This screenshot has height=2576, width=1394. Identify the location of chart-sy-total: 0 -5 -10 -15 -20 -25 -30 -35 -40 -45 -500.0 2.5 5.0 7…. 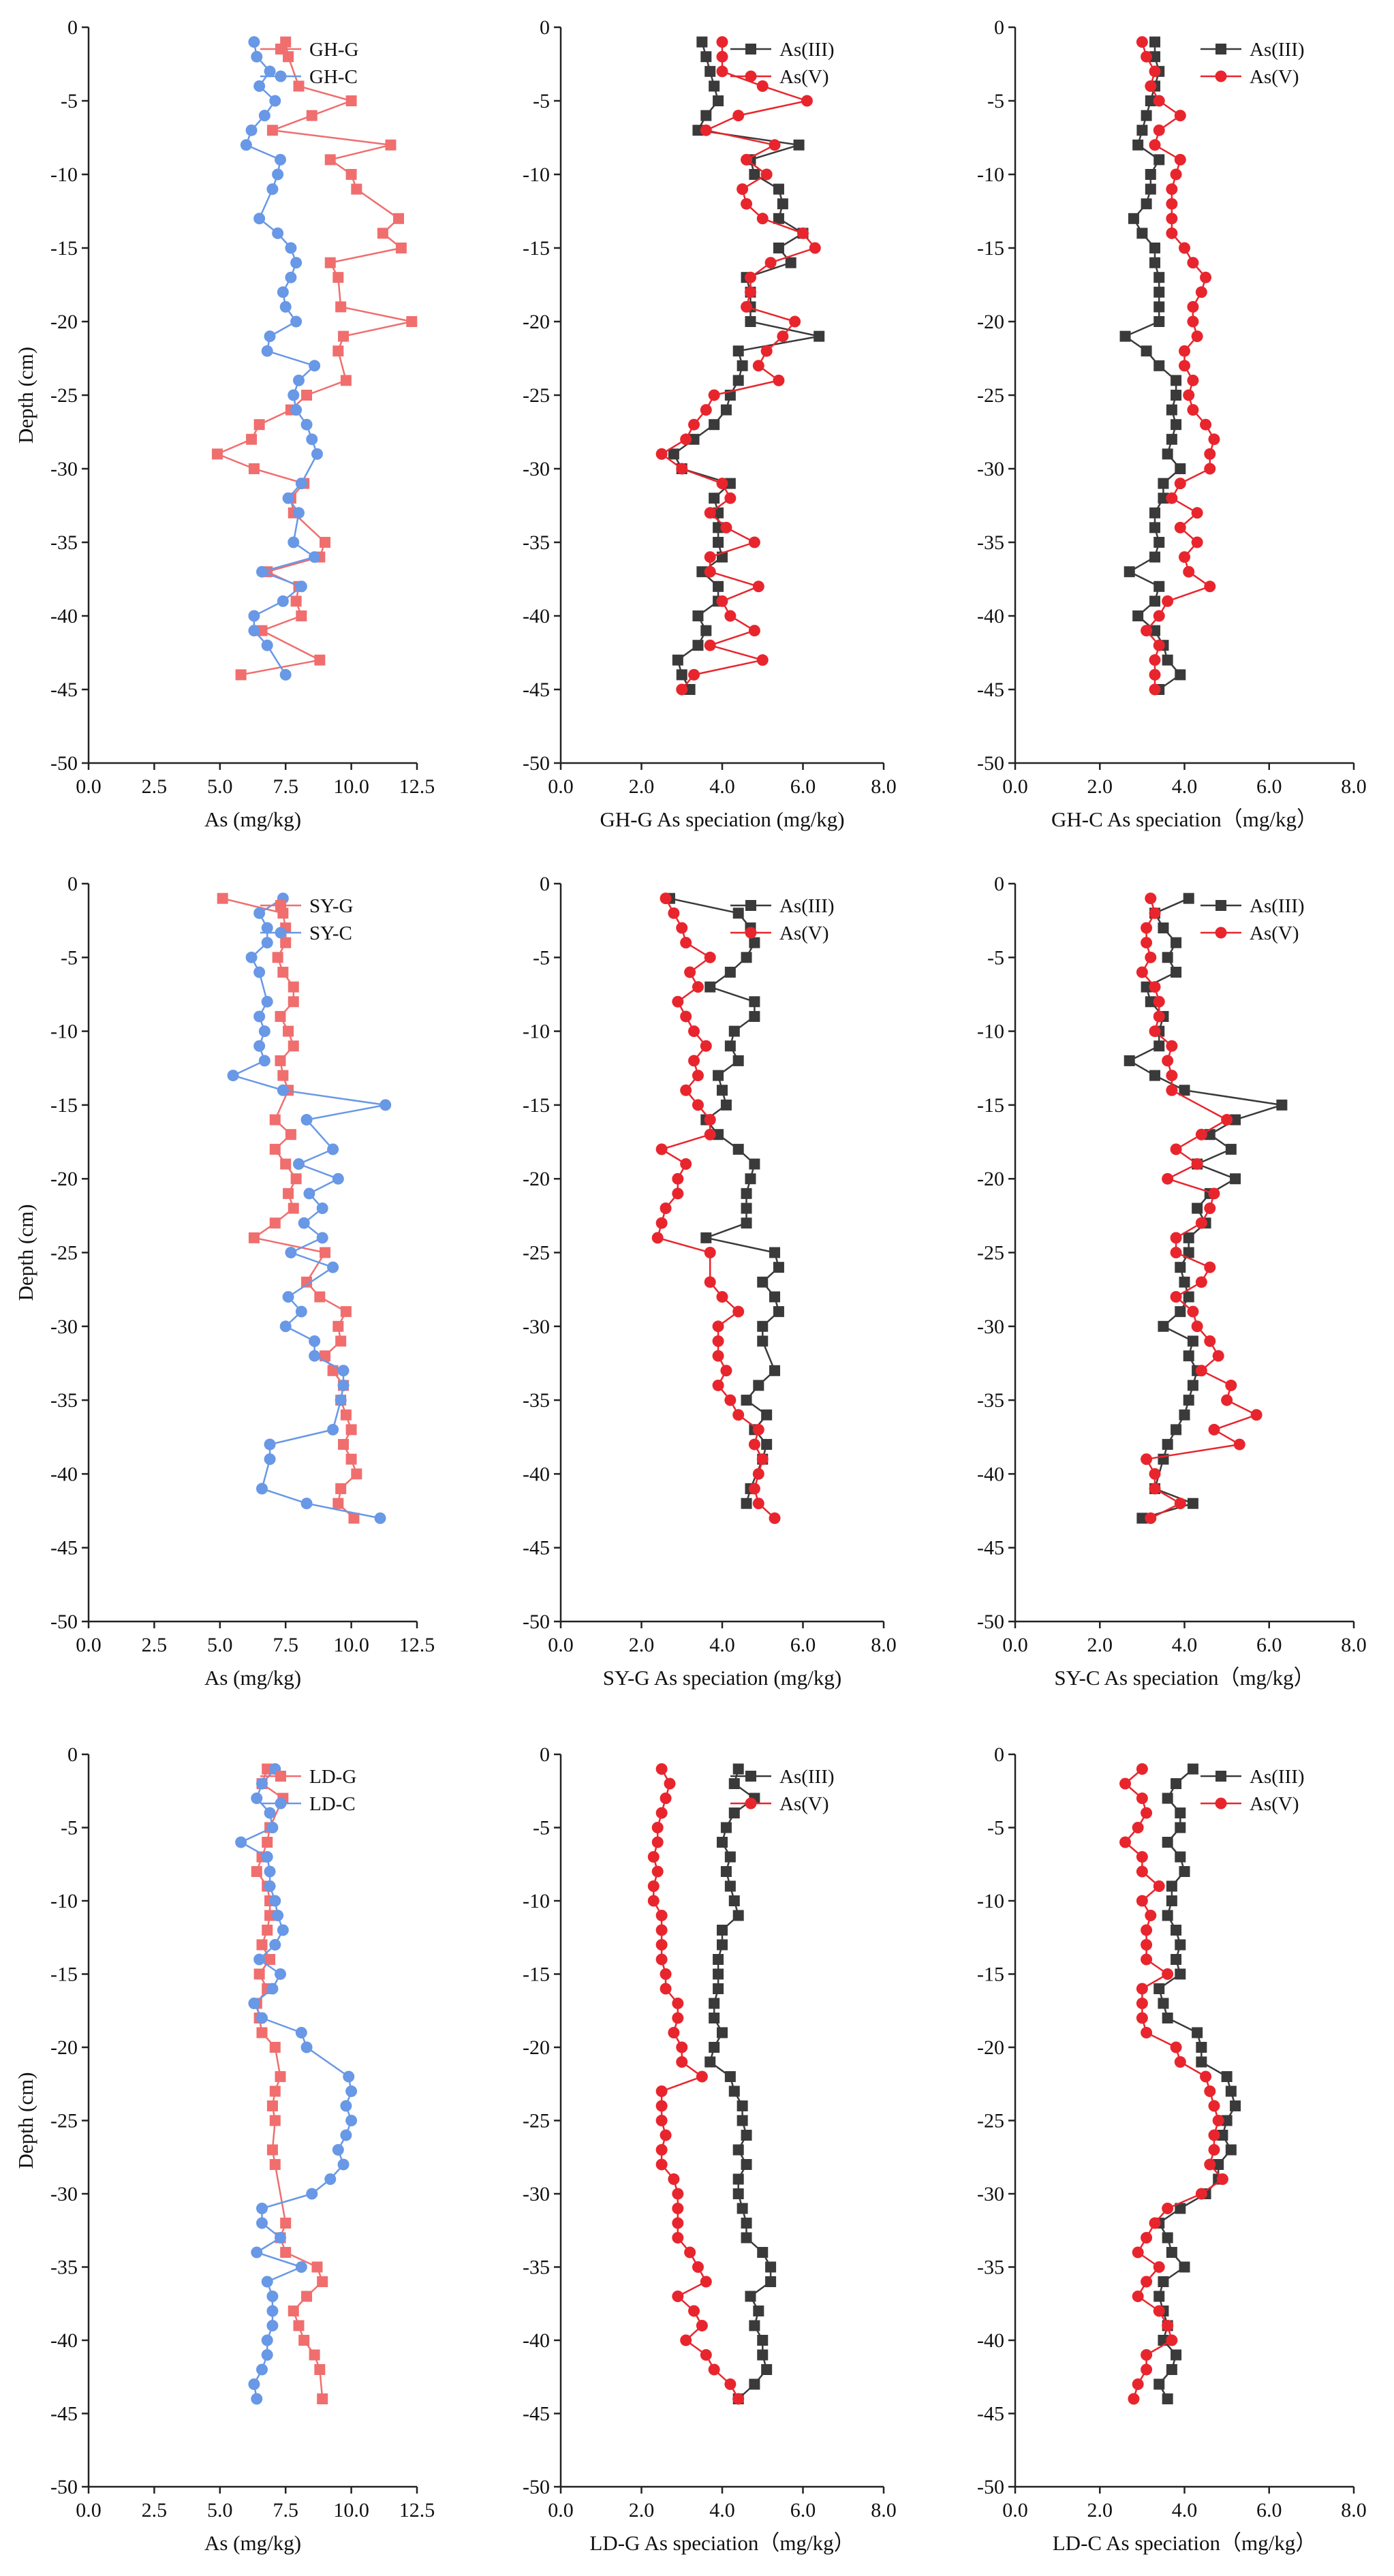
(224, 1281).